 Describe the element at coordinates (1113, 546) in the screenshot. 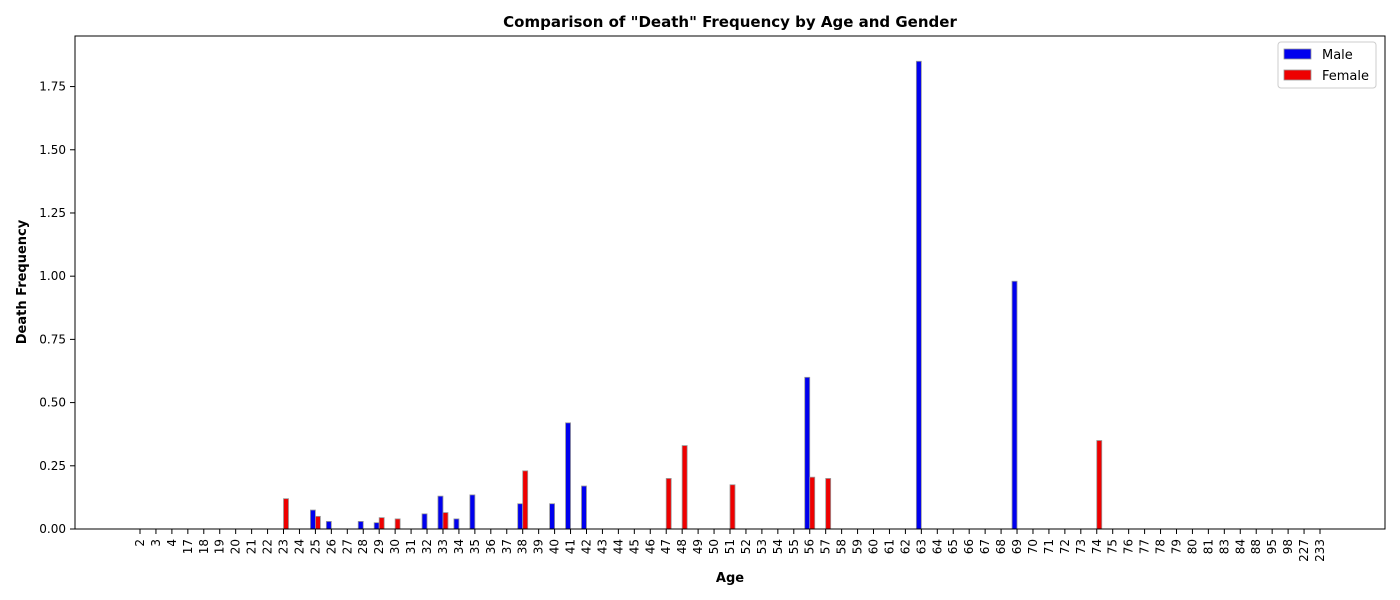

I see `x-tick-label: 75` at that location.